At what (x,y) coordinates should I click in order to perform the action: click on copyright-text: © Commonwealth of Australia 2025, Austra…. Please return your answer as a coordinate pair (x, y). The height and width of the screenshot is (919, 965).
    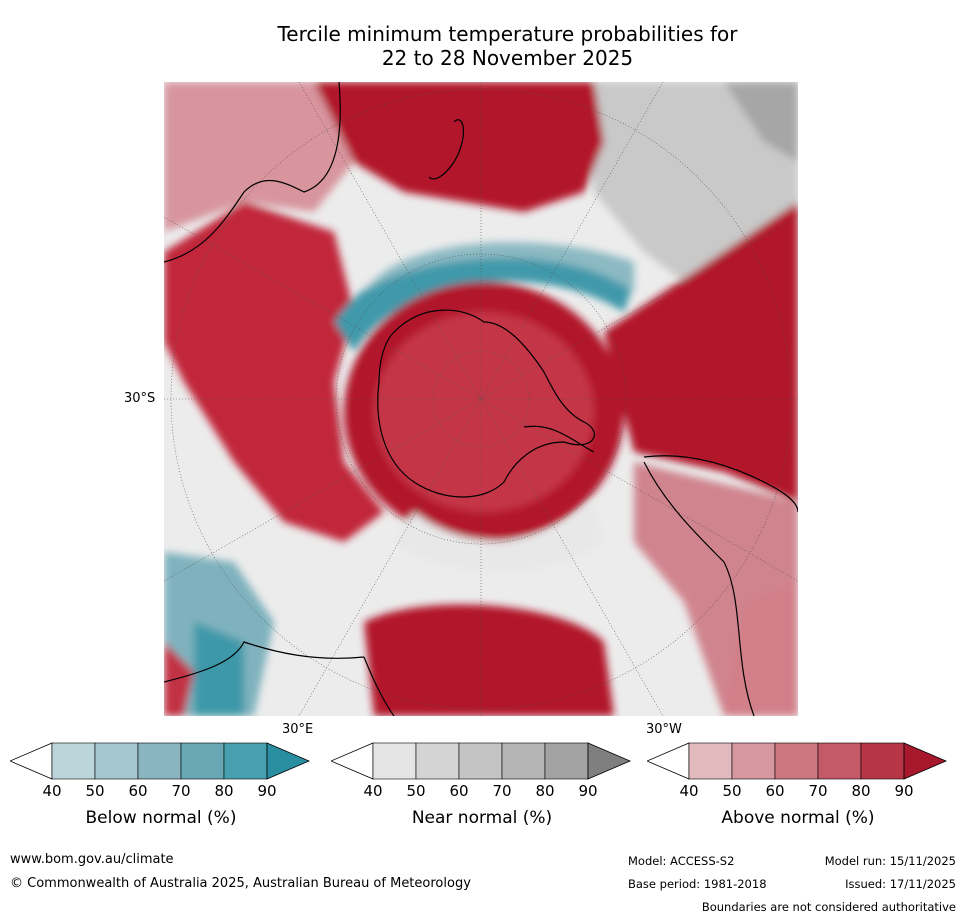
    Looking at the image, I should click on (240, 883).